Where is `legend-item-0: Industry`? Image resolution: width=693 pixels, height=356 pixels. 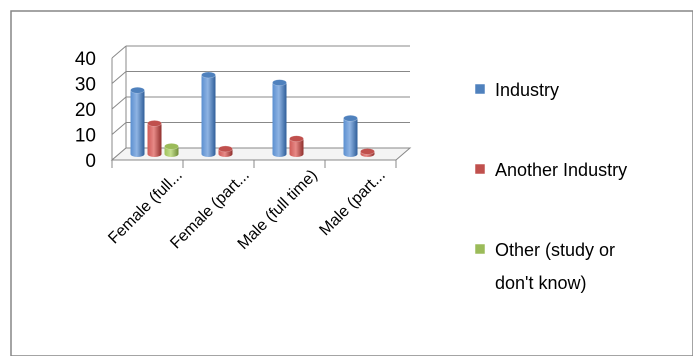
legend-item-0: Industry is located at coordinates (516, 90).